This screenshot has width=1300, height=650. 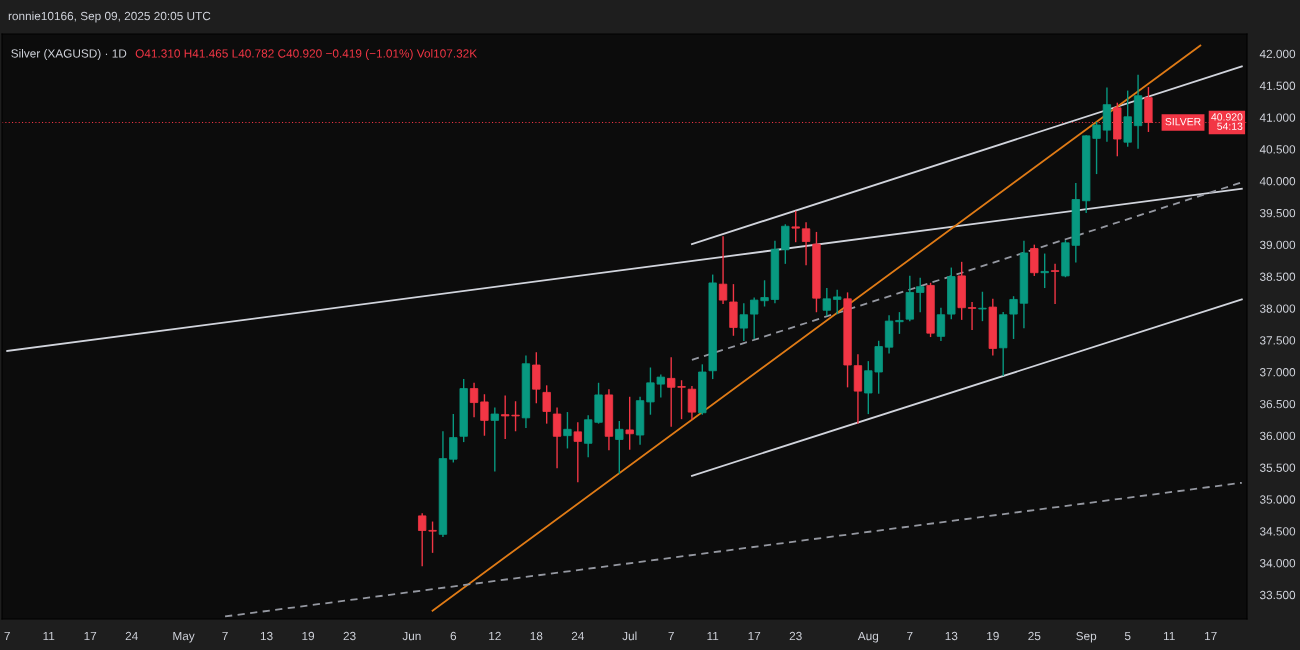 I want to click on ref-line-label: SILVER, so click(x=1183, y=121).